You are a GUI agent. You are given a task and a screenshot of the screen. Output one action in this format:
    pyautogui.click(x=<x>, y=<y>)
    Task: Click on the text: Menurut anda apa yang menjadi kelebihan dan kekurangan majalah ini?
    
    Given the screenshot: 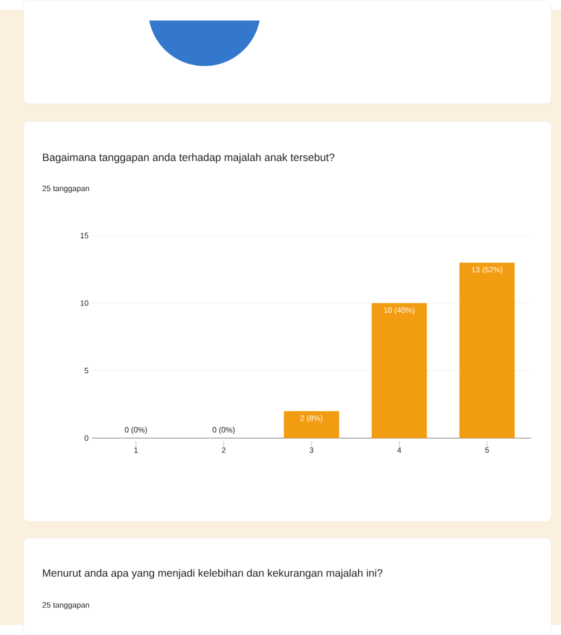 What is the action you would take?
    pyautogui.click(x=212, y=573)
    